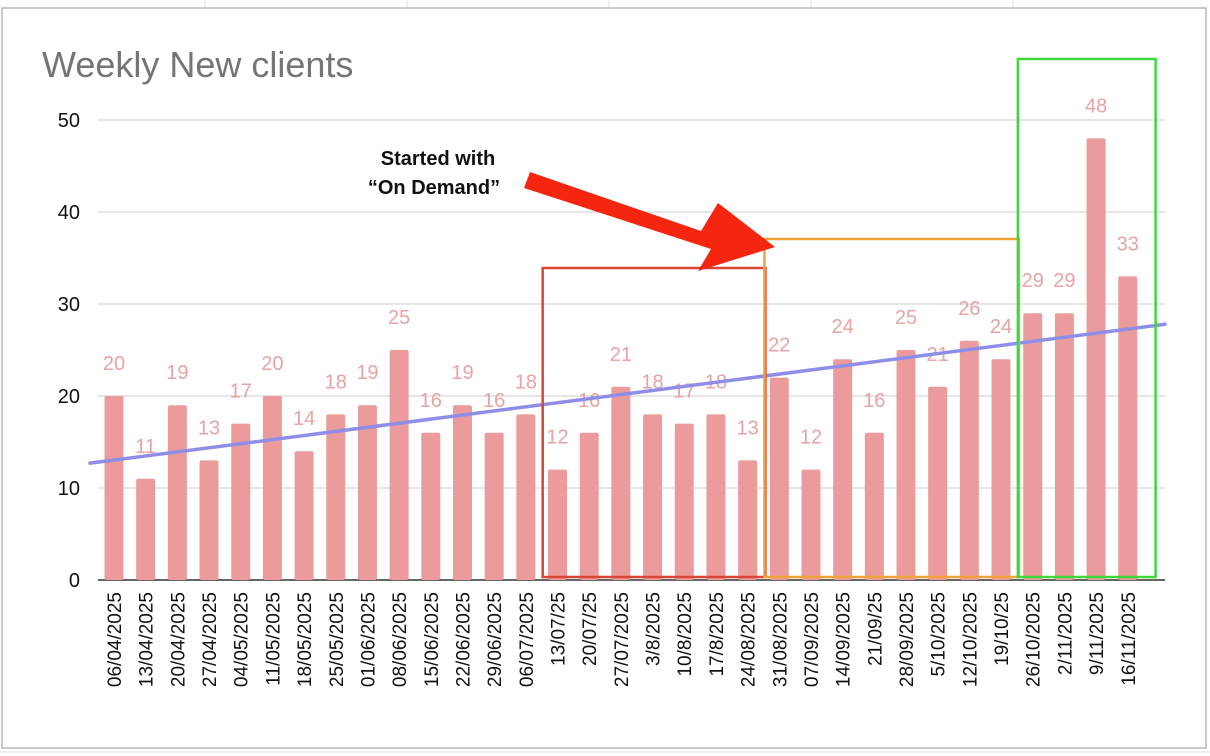 The width and height of the screenshot is (1210, 756). What do you see at coordinates (145, 447) in the screenshot?
I see `data-label: 11` at bounding box center [145, 447].